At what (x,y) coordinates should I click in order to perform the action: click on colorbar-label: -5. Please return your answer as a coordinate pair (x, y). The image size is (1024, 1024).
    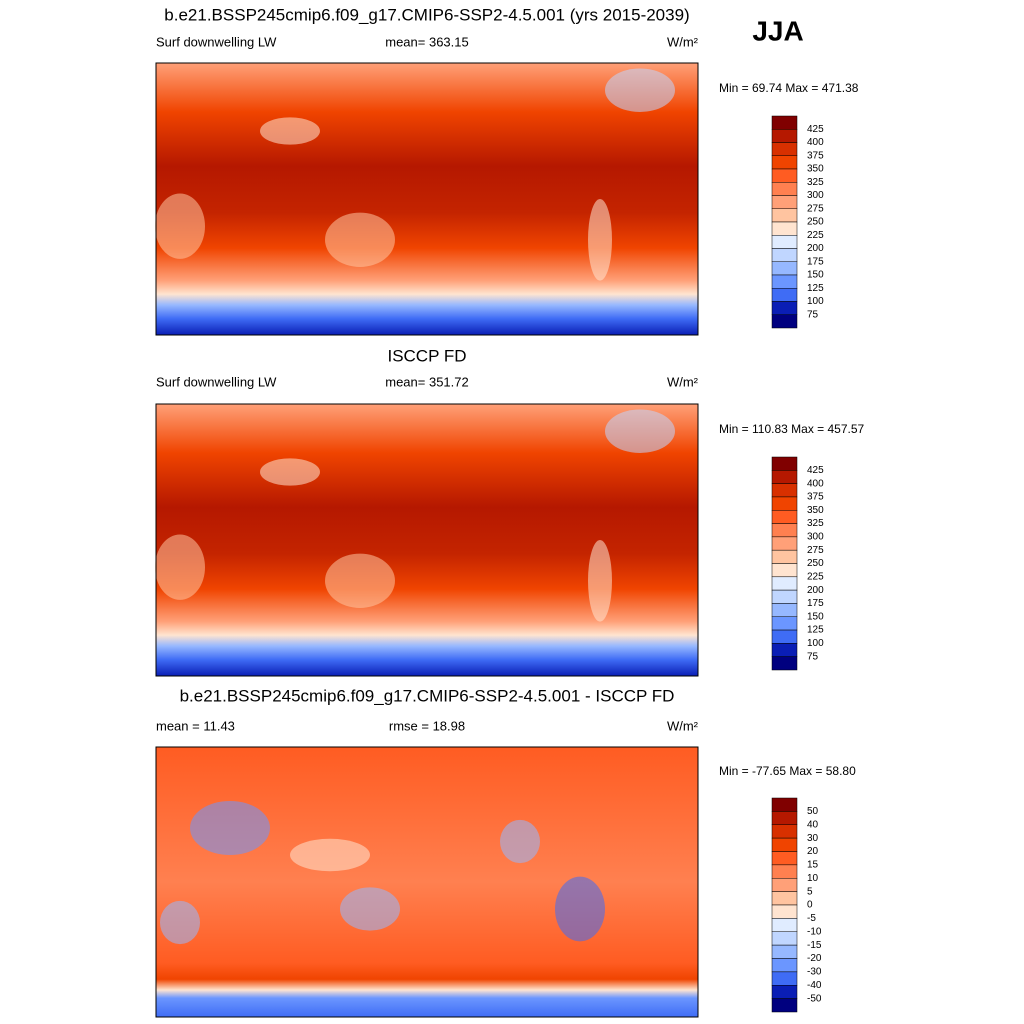
    Looking at the image, I should click on (811, 918).